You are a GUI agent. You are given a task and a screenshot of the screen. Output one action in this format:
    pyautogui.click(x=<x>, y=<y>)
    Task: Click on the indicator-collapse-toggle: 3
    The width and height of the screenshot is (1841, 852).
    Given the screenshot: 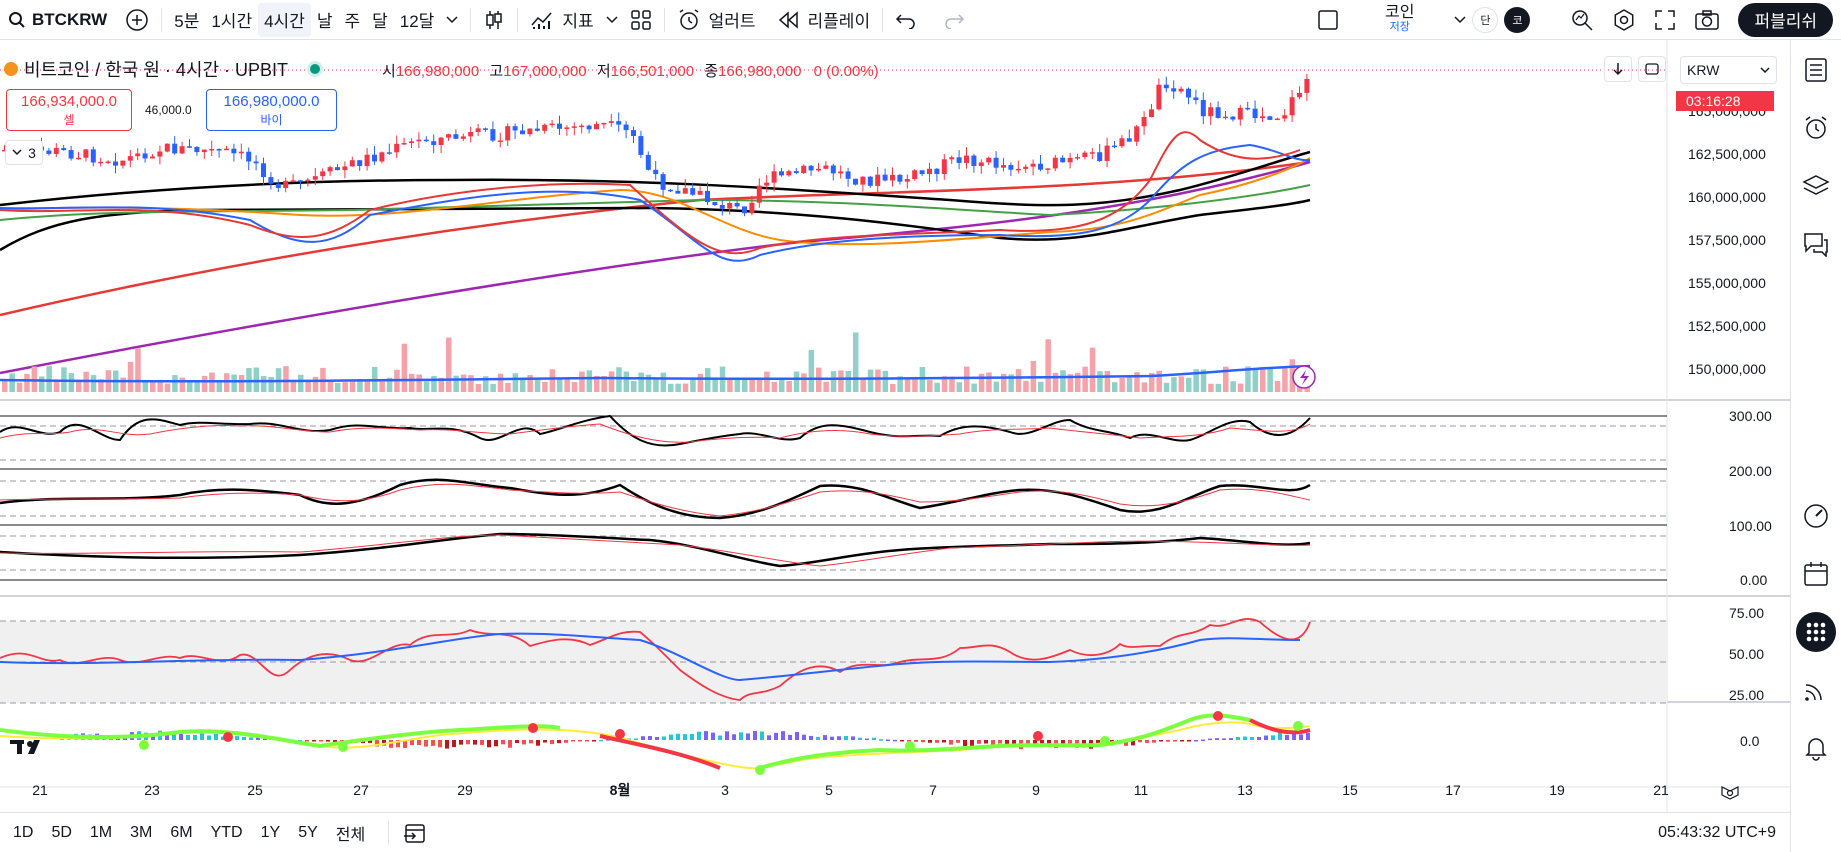 What is the action you would take?
    pyautogui.click(x=24, y=152)
    